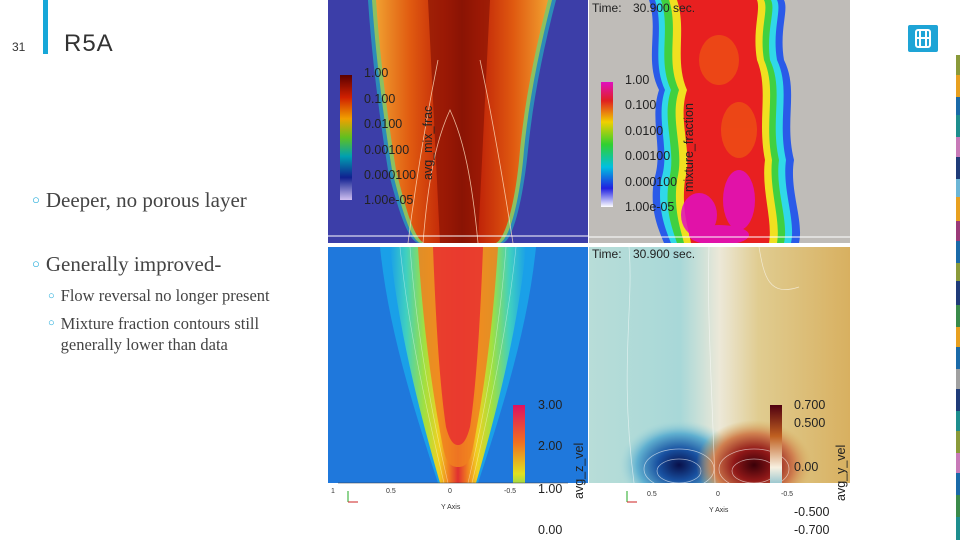 The width and height of the screenshot is (960, 545). What do you see at coordinates (89, 43) in the screenshot?
I see `slide-title: R5A` at bounding box center [89, 43].